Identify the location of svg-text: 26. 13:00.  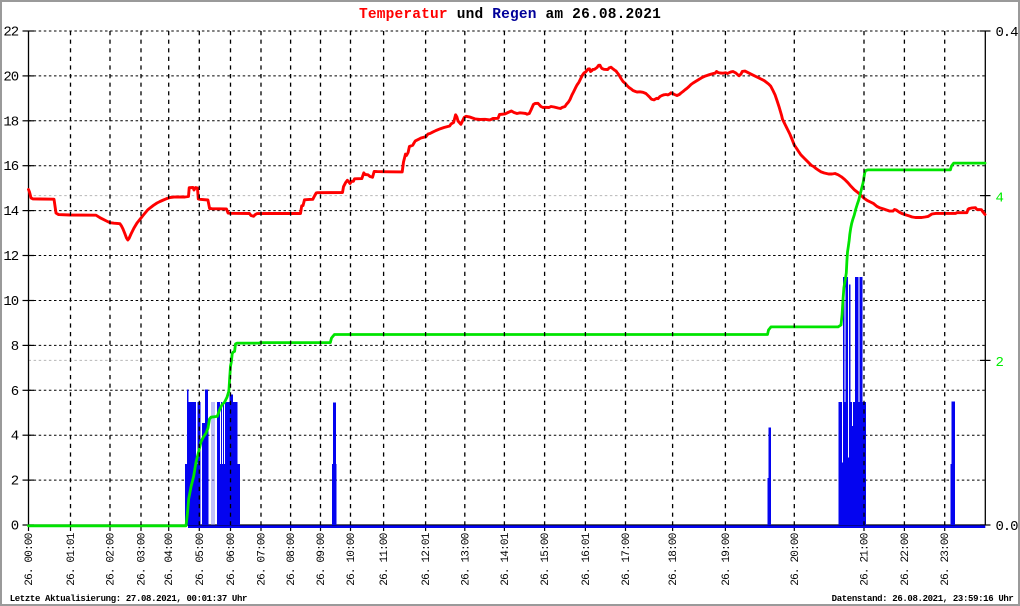
(466, 559).